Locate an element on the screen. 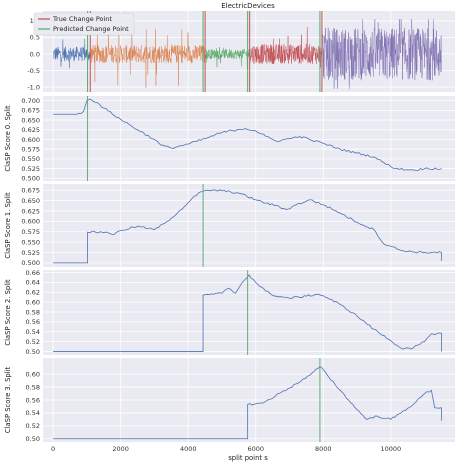  xtick-label-1: 2000 is located at coordinates (120, 449).